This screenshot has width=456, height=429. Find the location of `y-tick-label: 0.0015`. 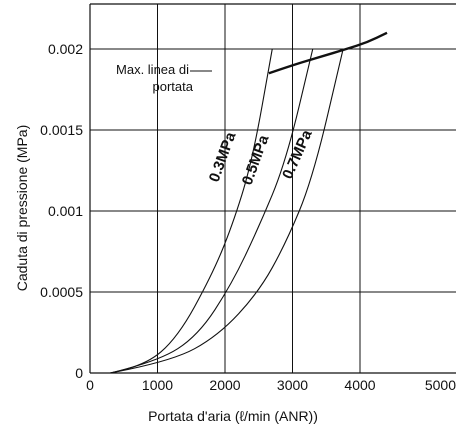

y-tick-label: 0.0015 is located at coordinates (61, 130).